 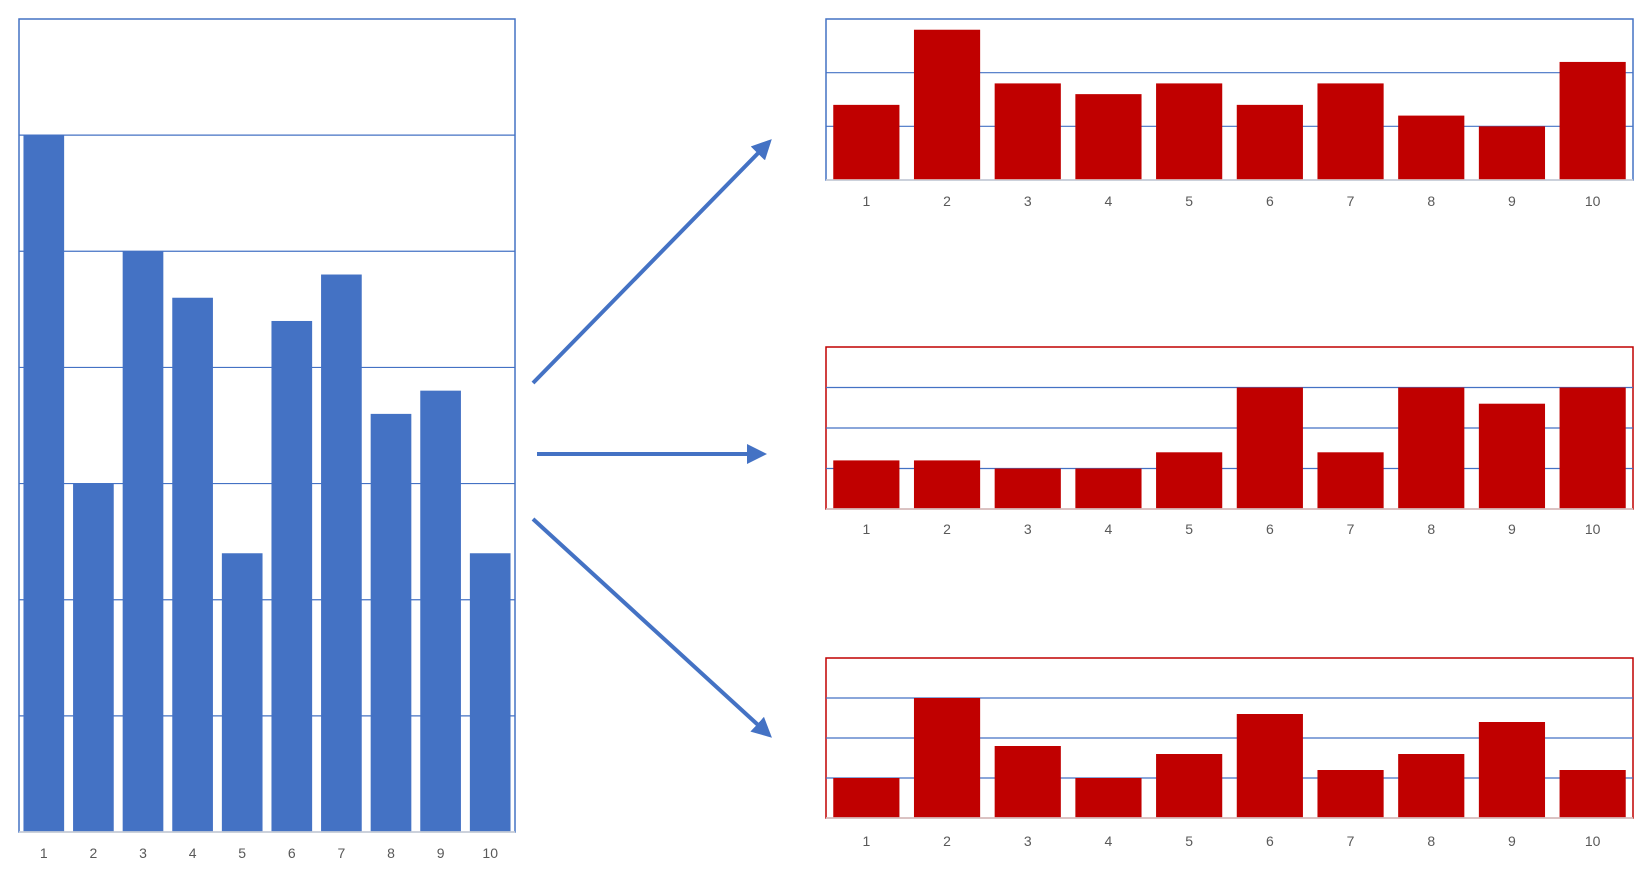 I want to click on bar-chart-3: 1 2 3 4 5 6 7 8 9 10, so click(x=1229, y=441).